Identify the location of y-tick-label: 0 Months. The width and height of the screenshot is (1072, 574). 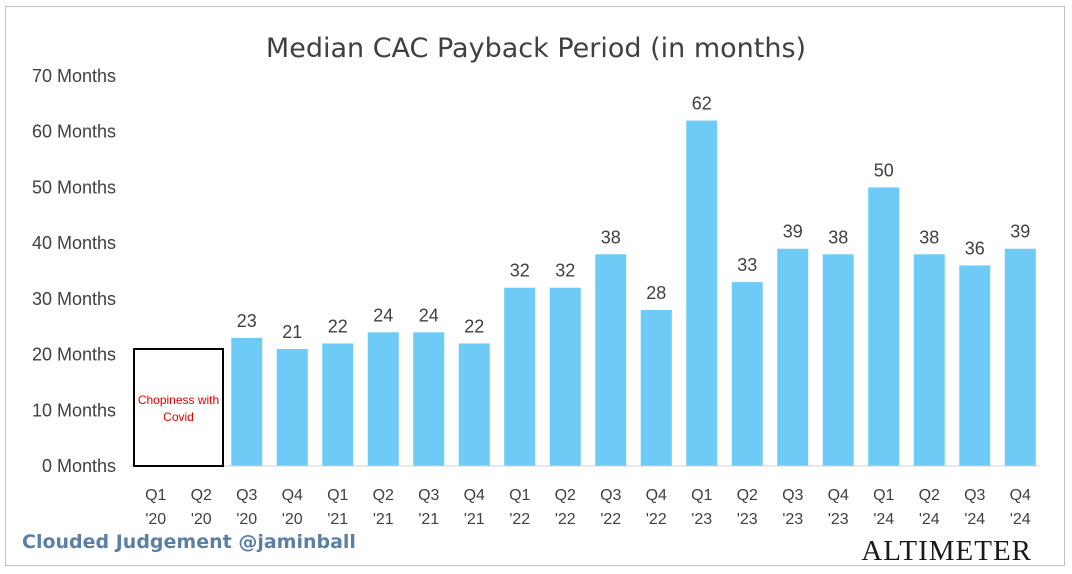
(79, 466).